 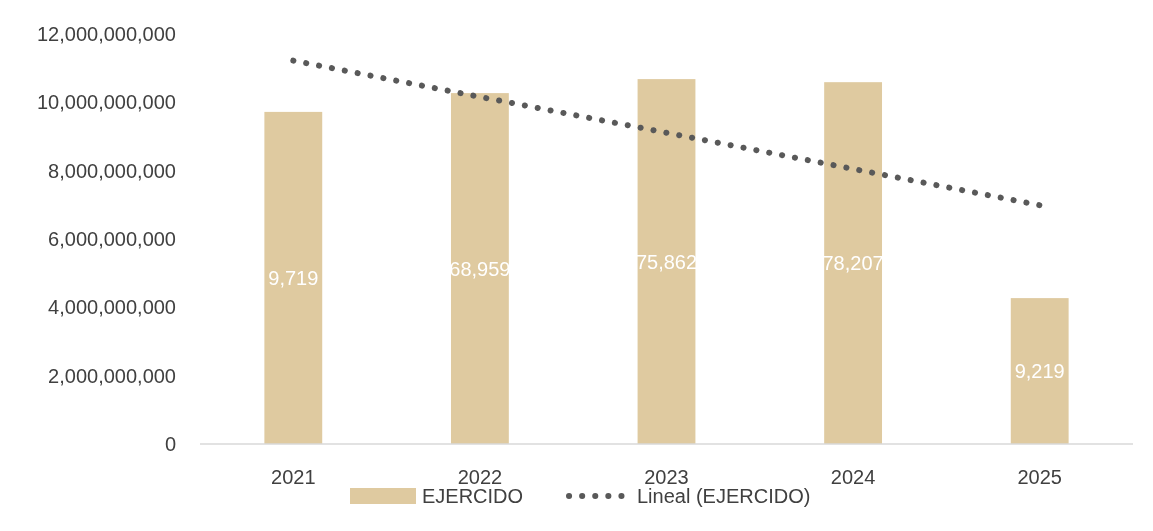 What do you see at coordinates (666, 477) in the screenshot?
I see `x-tick-label: 2023` at bounding box center [666, 477].